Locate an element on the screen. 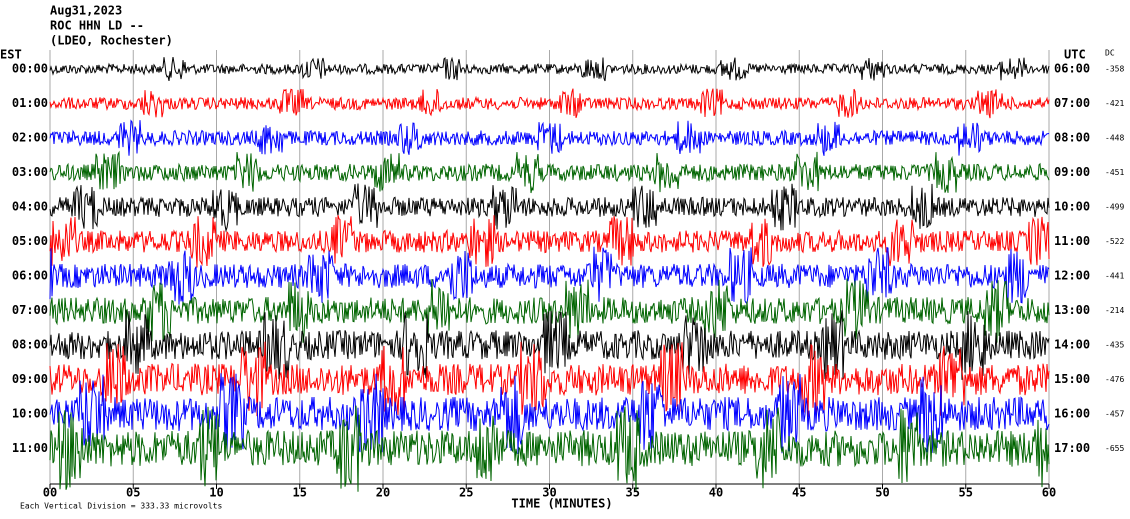  utc-time: 08:00 is located at coordinates (1072, 138).